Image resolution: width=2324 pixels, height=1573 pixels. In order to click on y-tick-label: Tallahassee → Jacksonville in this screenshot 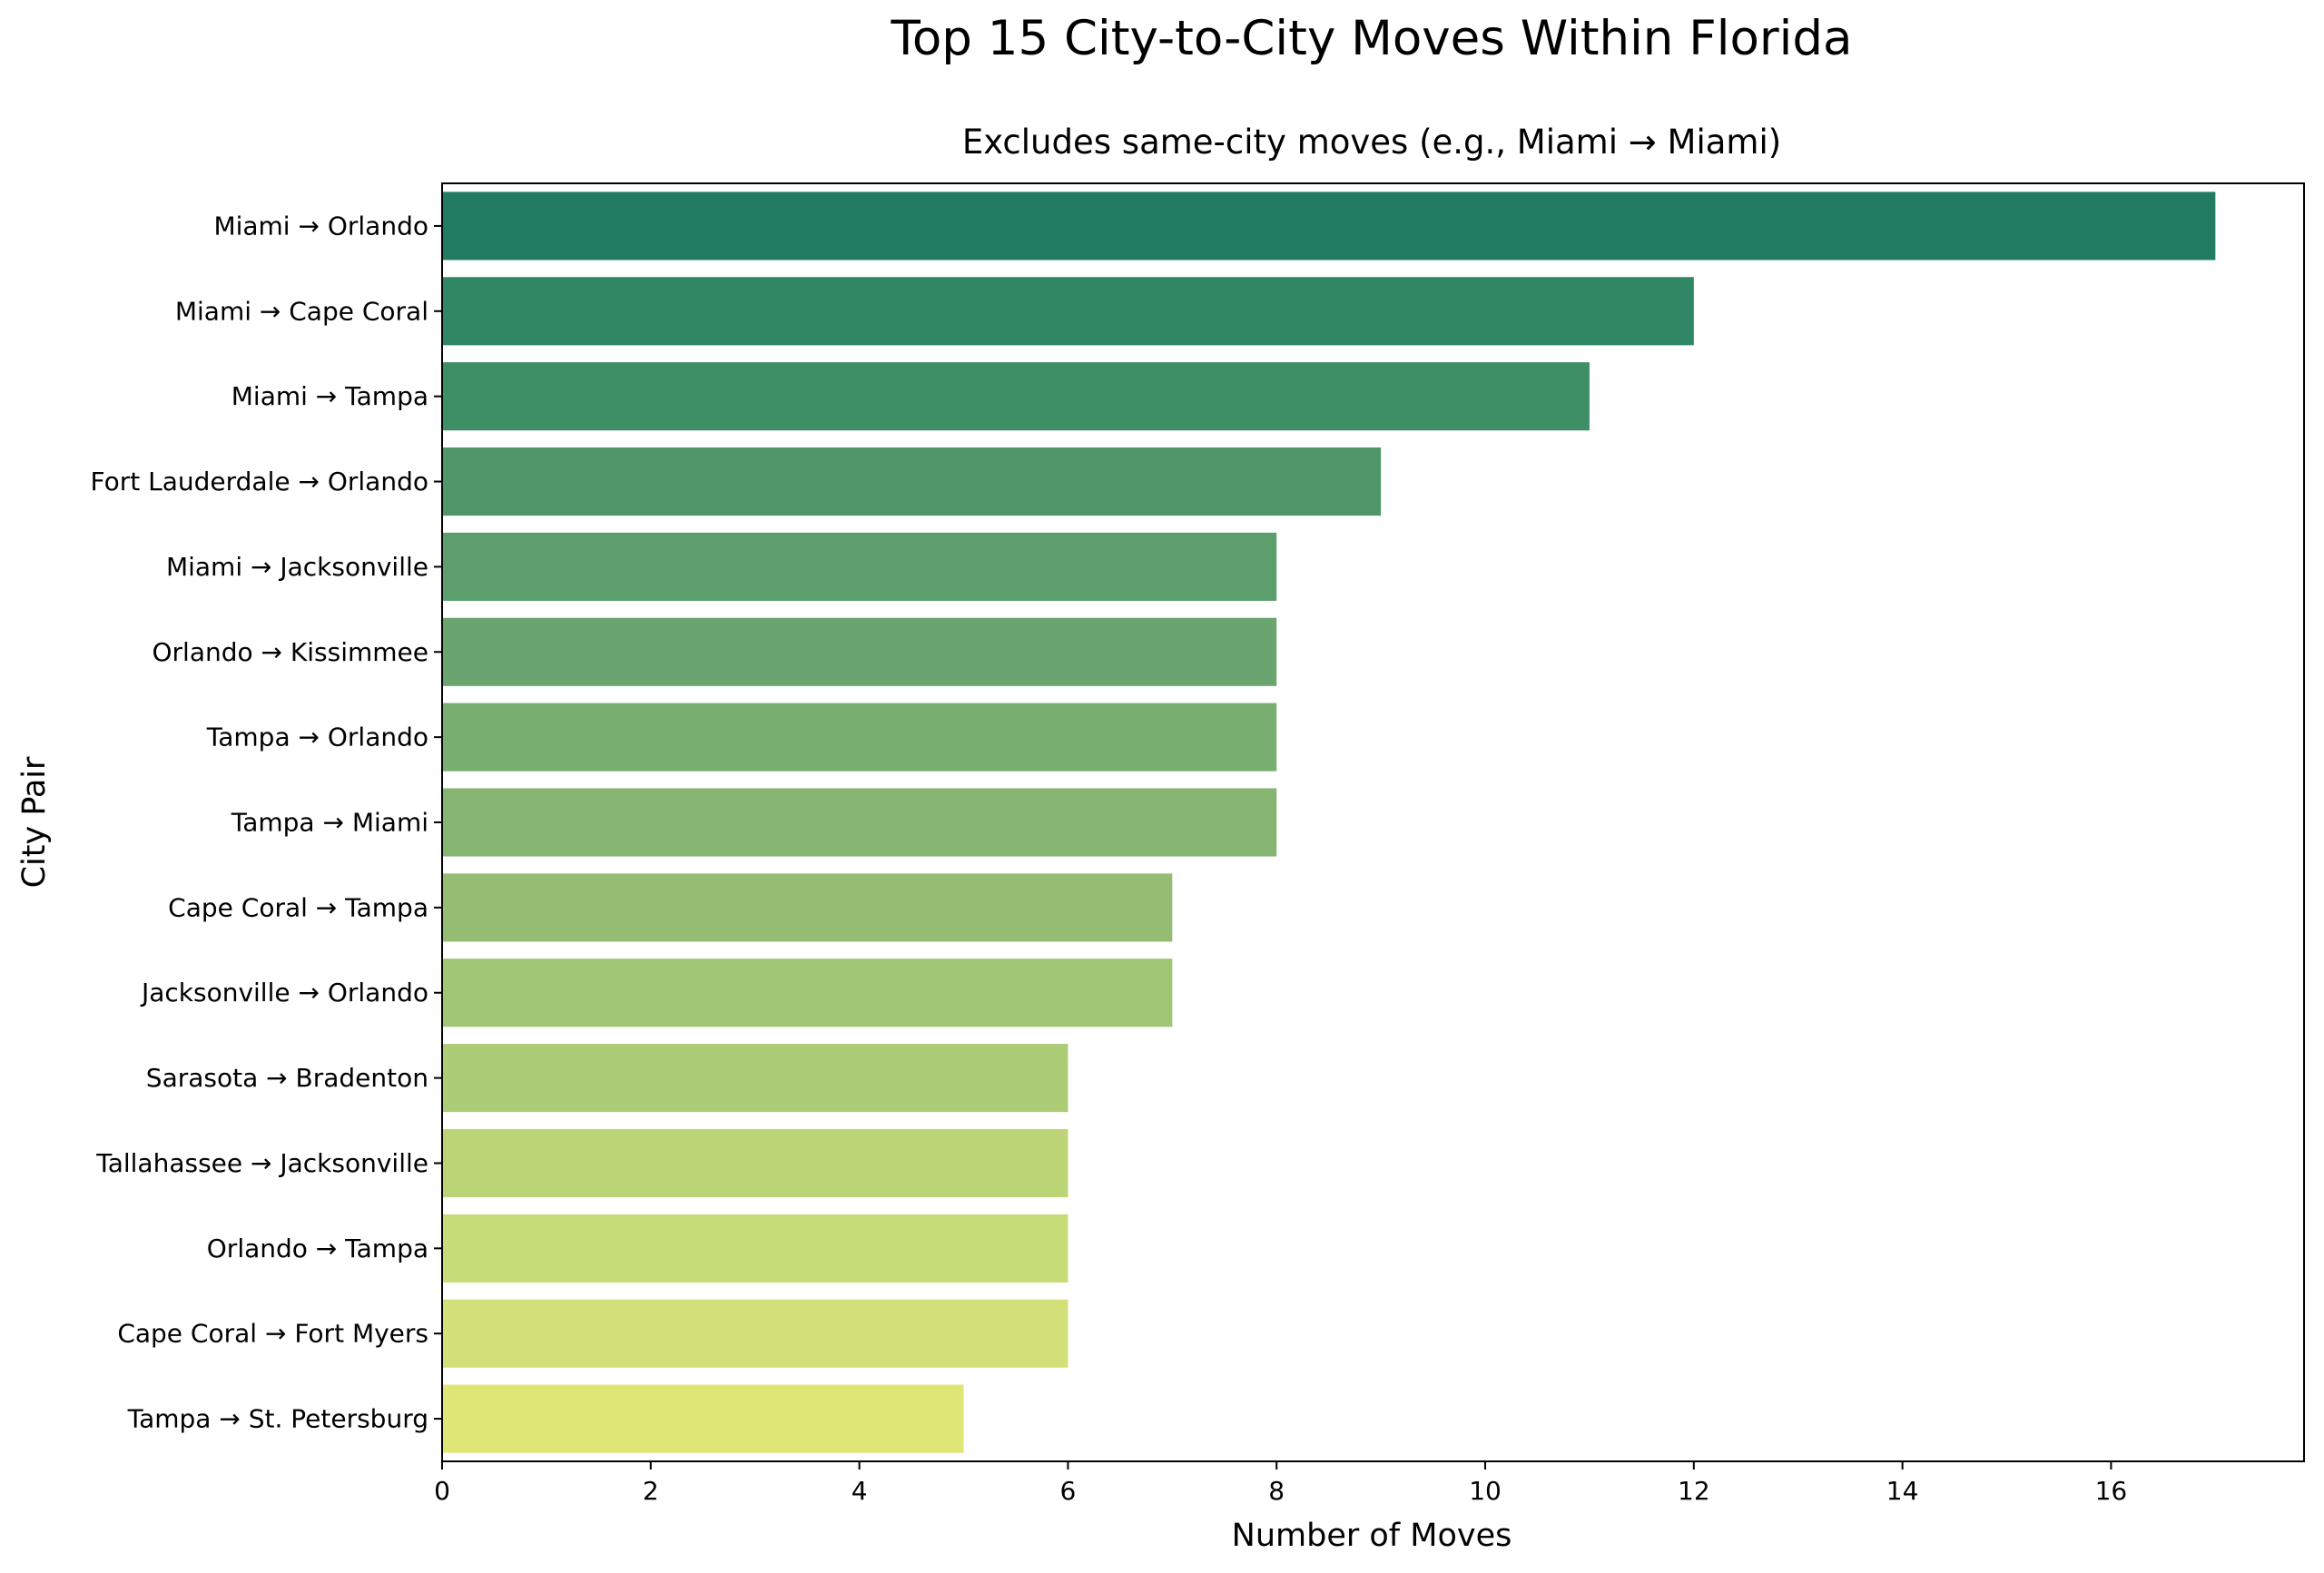, I will do `click(261, 1163)`.